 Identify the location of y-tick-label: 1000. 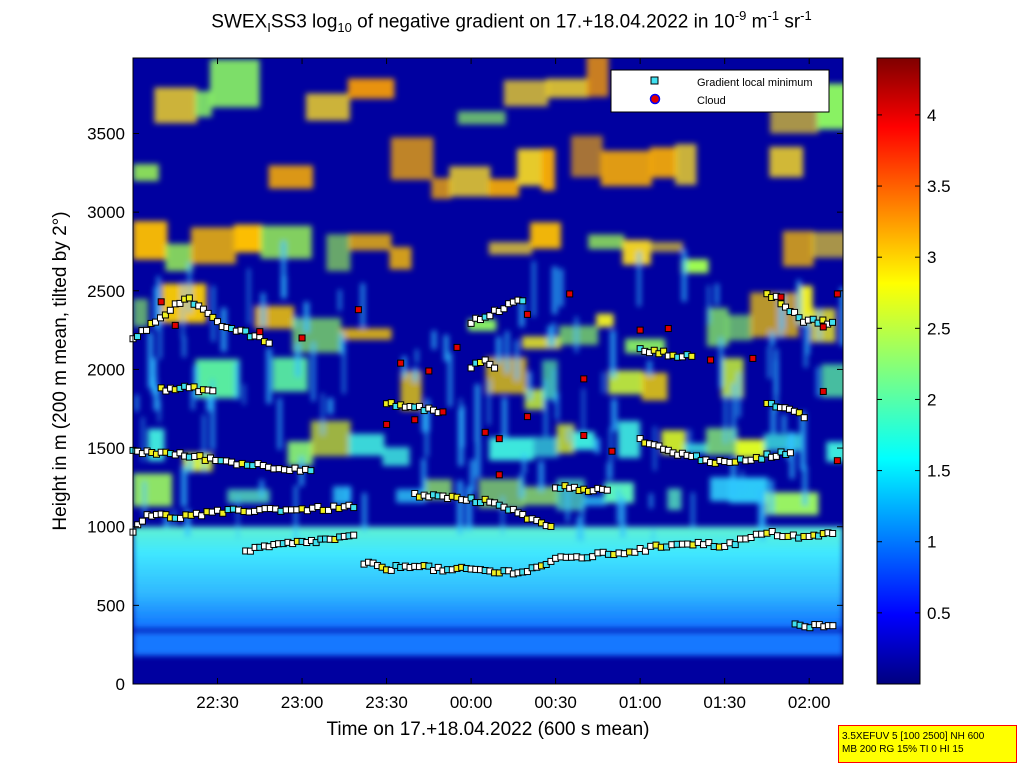
(106, 527).